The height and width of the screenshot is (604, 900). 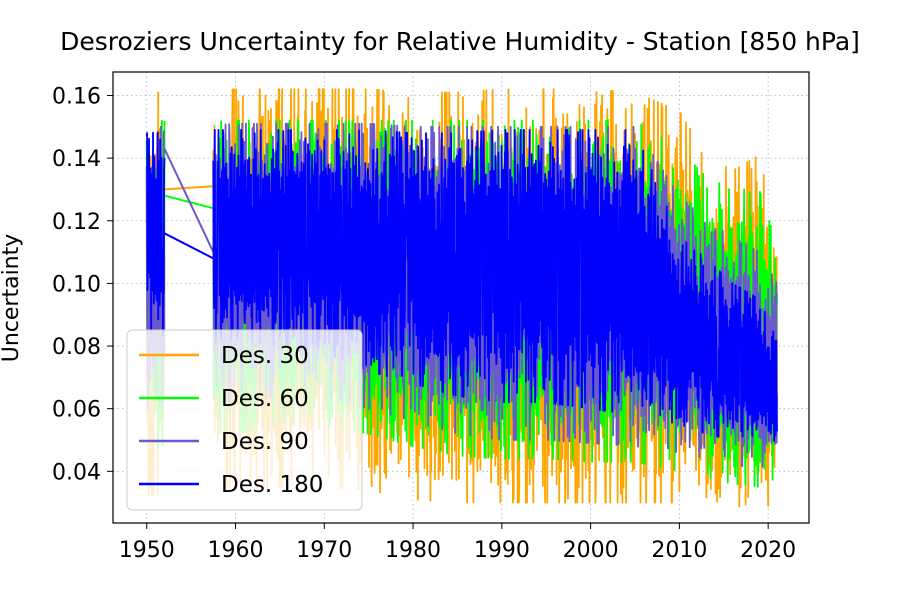 What do you see at coordinates (76, 410) in the screenshot?
I see `y-tick-label: 0.06` at bounding box center [76, 410].